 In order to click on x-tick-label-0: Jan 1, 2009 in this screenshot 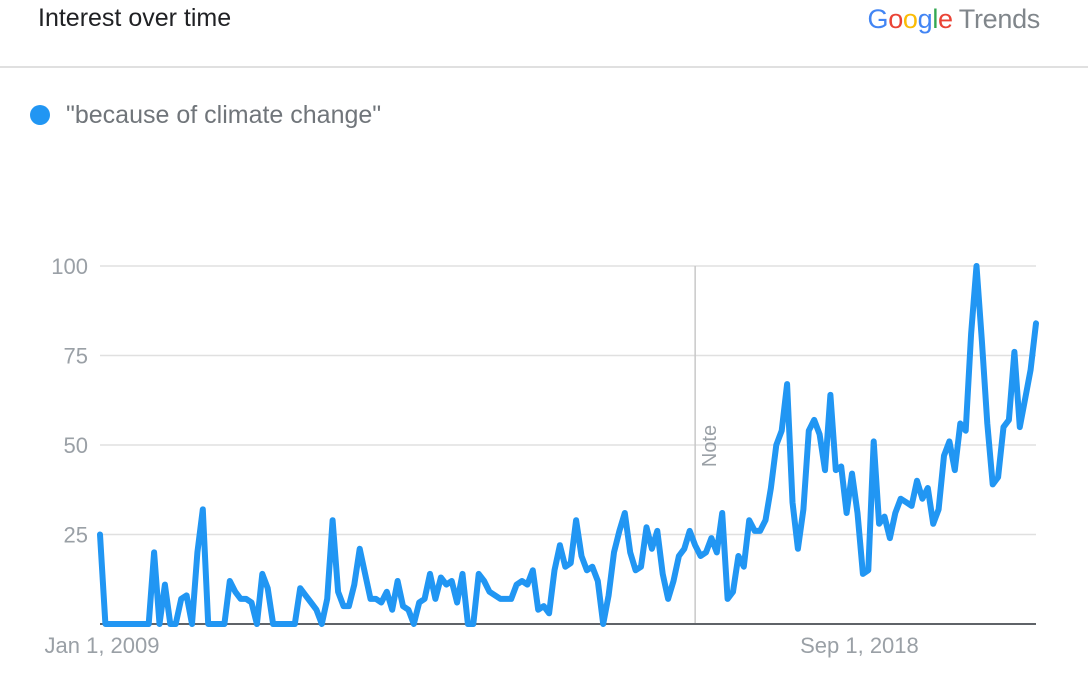, I will do `click(102, 645)`.